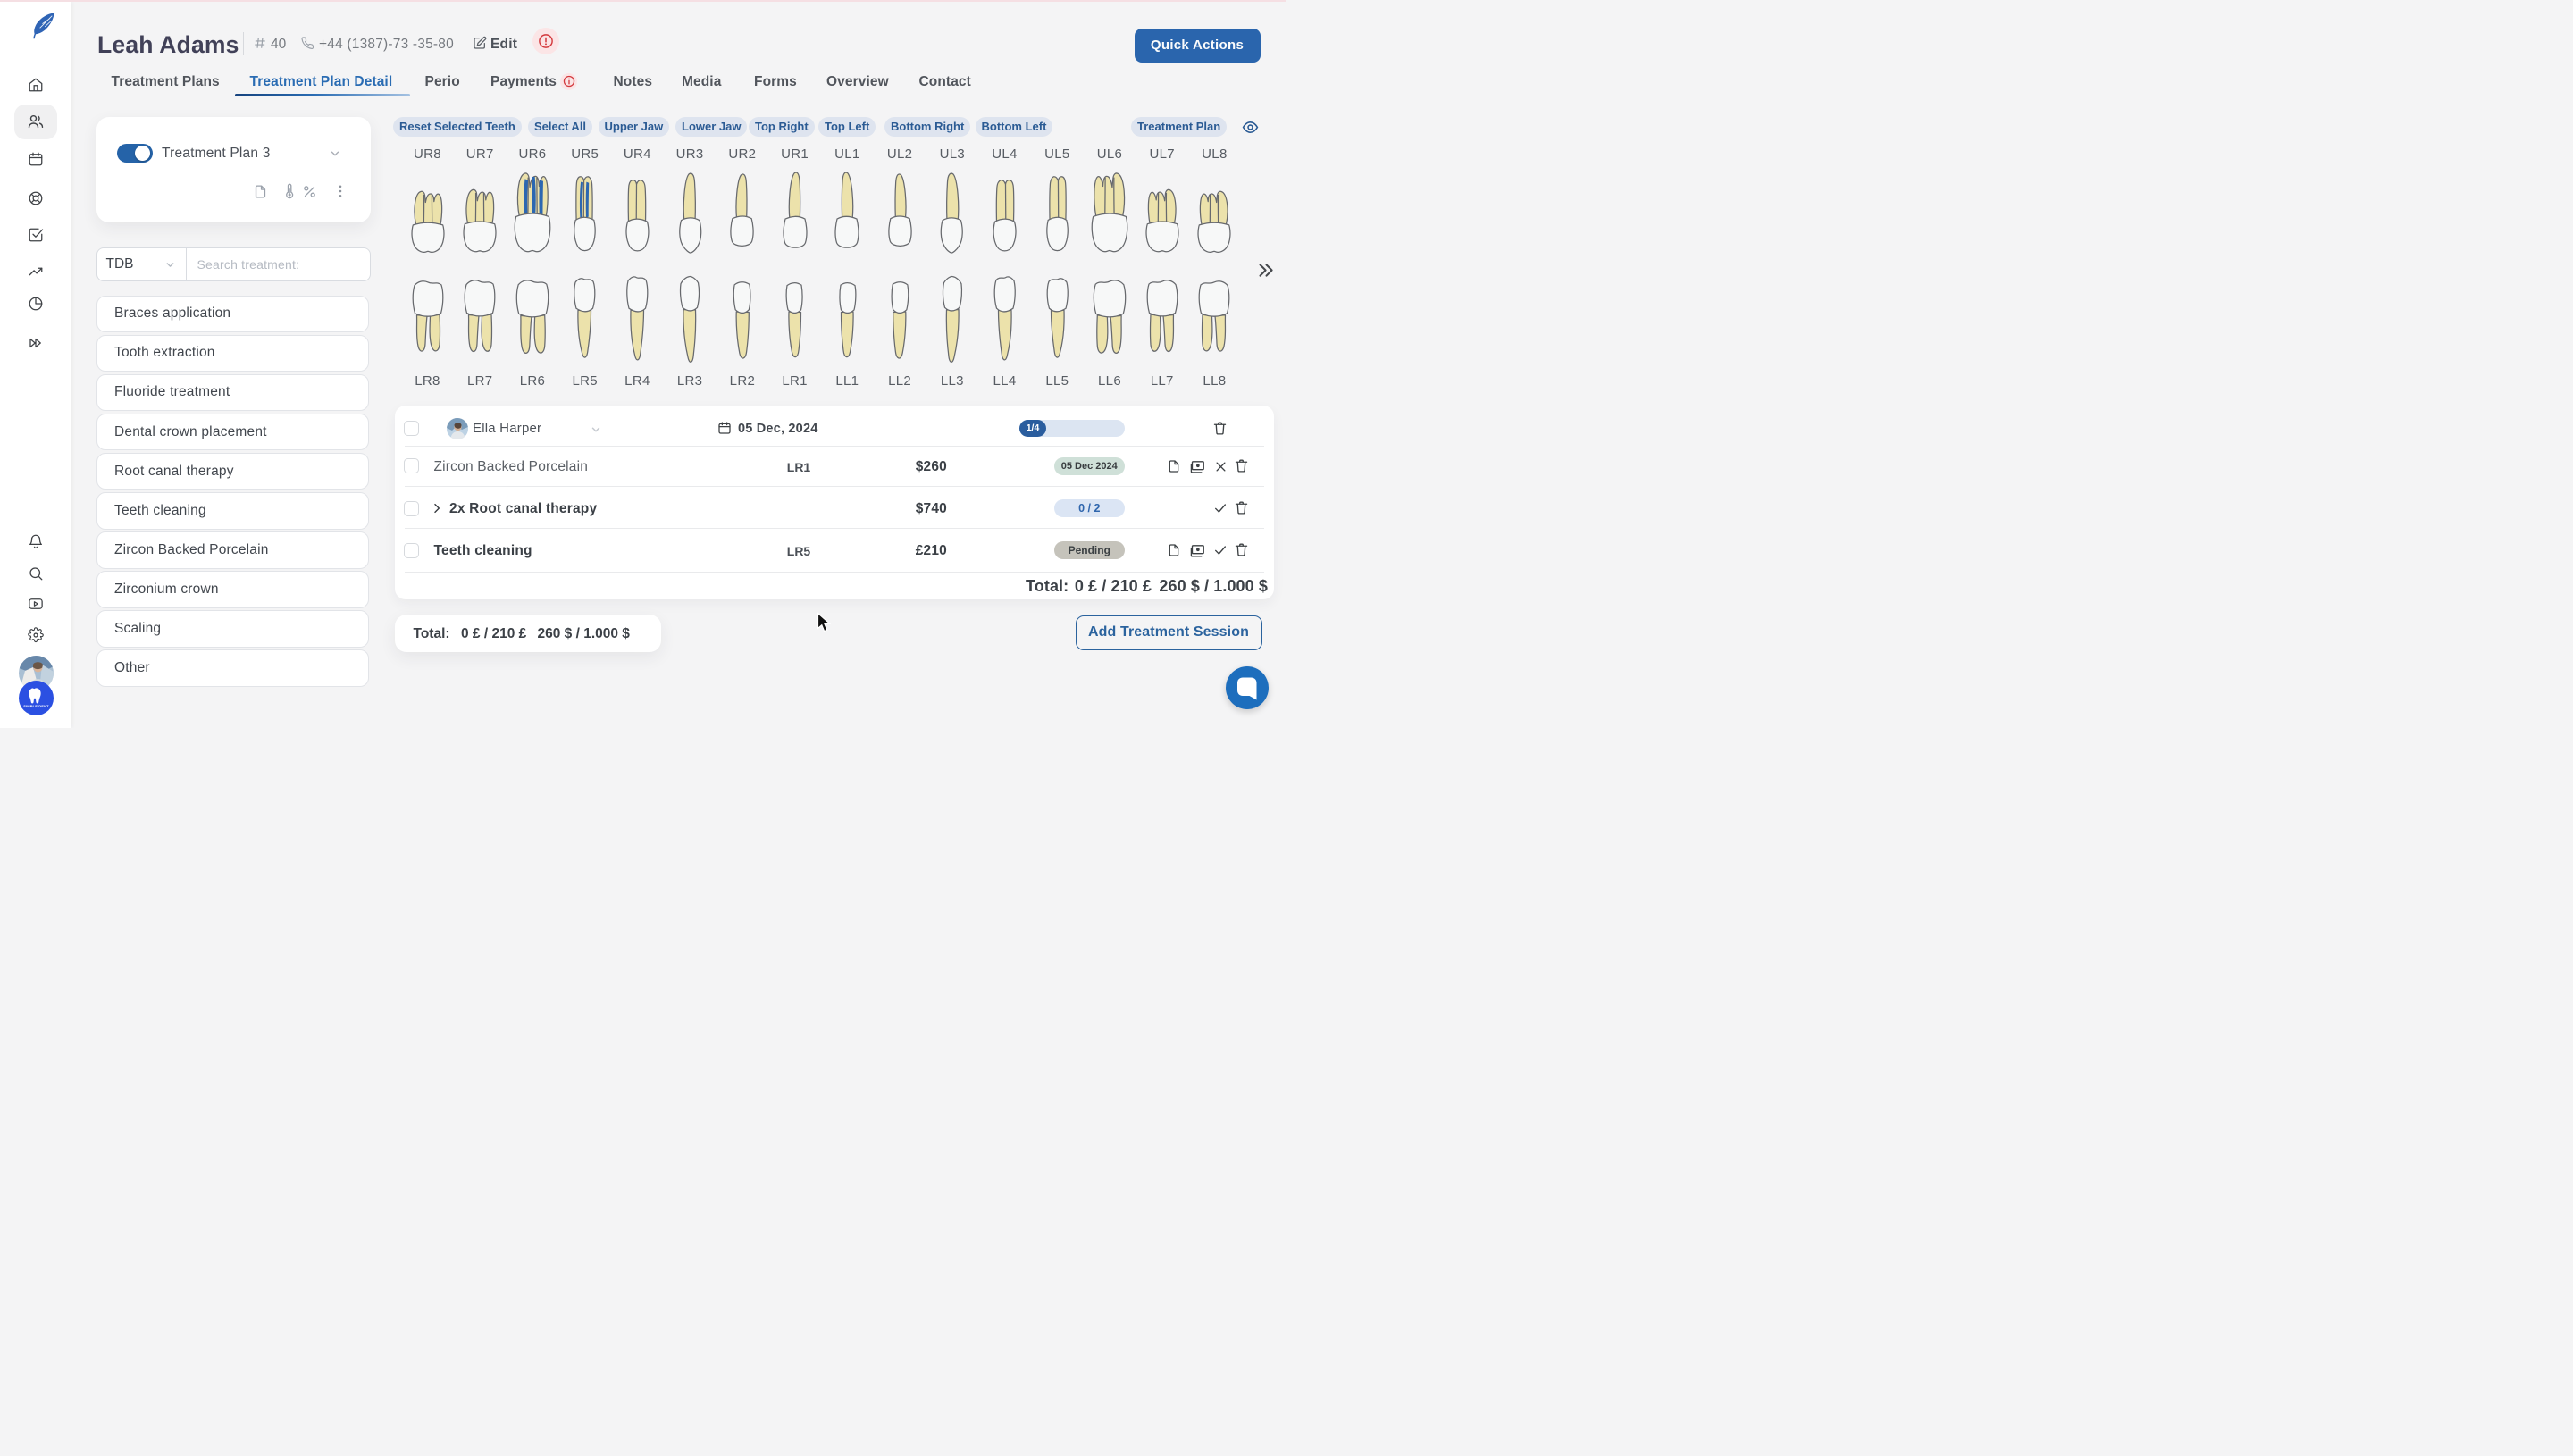  I want to click on svg-text: SIMPLE DENT, so click(36, 706).